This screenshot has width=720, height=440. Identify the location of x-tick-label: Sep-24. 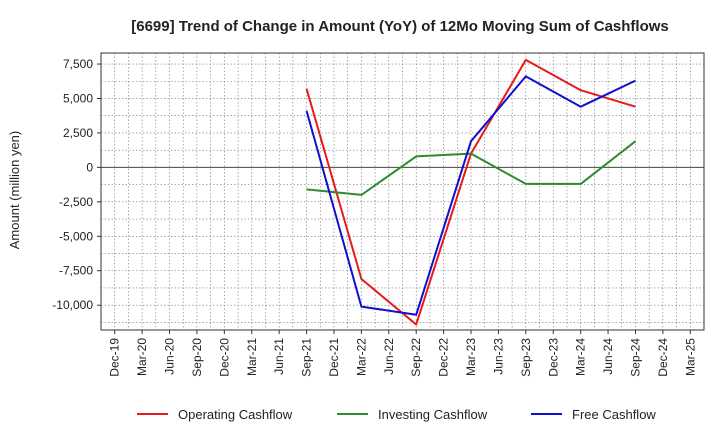
(635, 357).